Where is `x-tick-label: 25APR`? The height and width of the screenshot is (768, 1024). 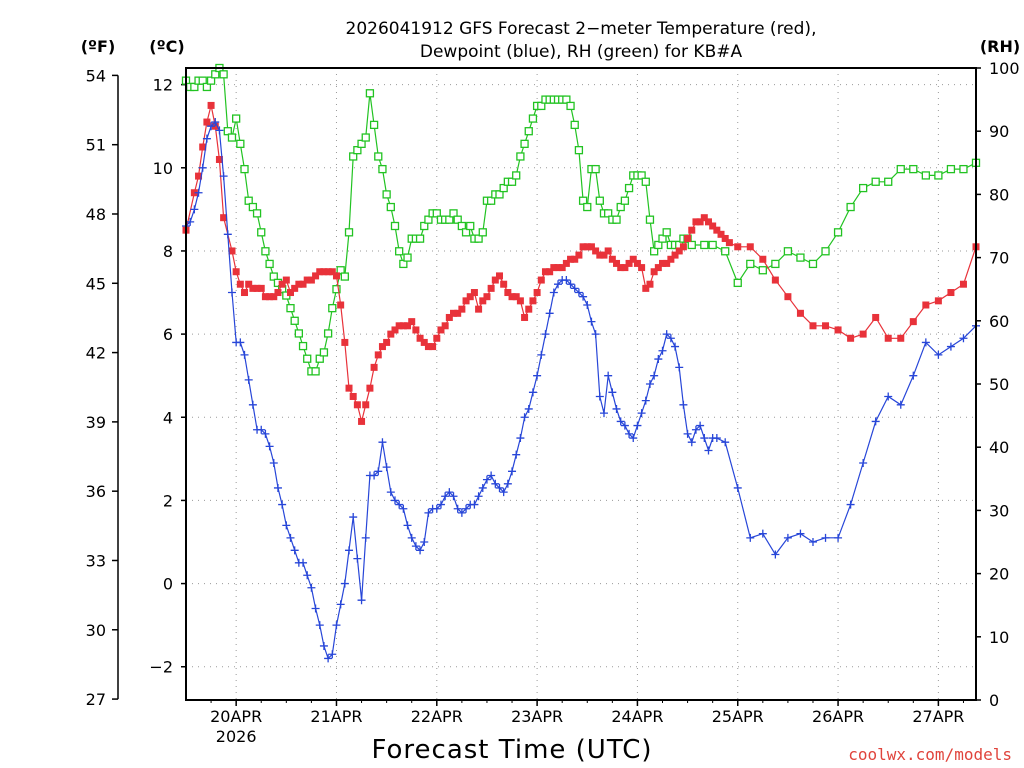
x-tick-label: 25APR is located at coordinates (738, 716).